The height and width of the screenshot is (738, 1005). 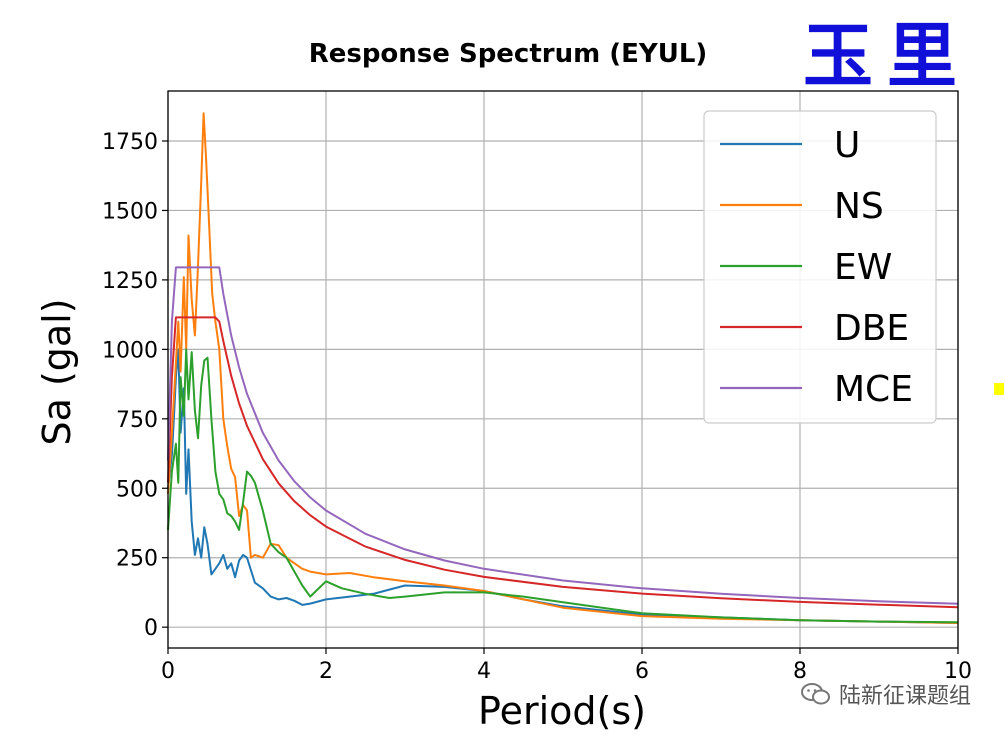 I want to click on watermark-text: 陆新征课题组, so click(x=904, y=696).